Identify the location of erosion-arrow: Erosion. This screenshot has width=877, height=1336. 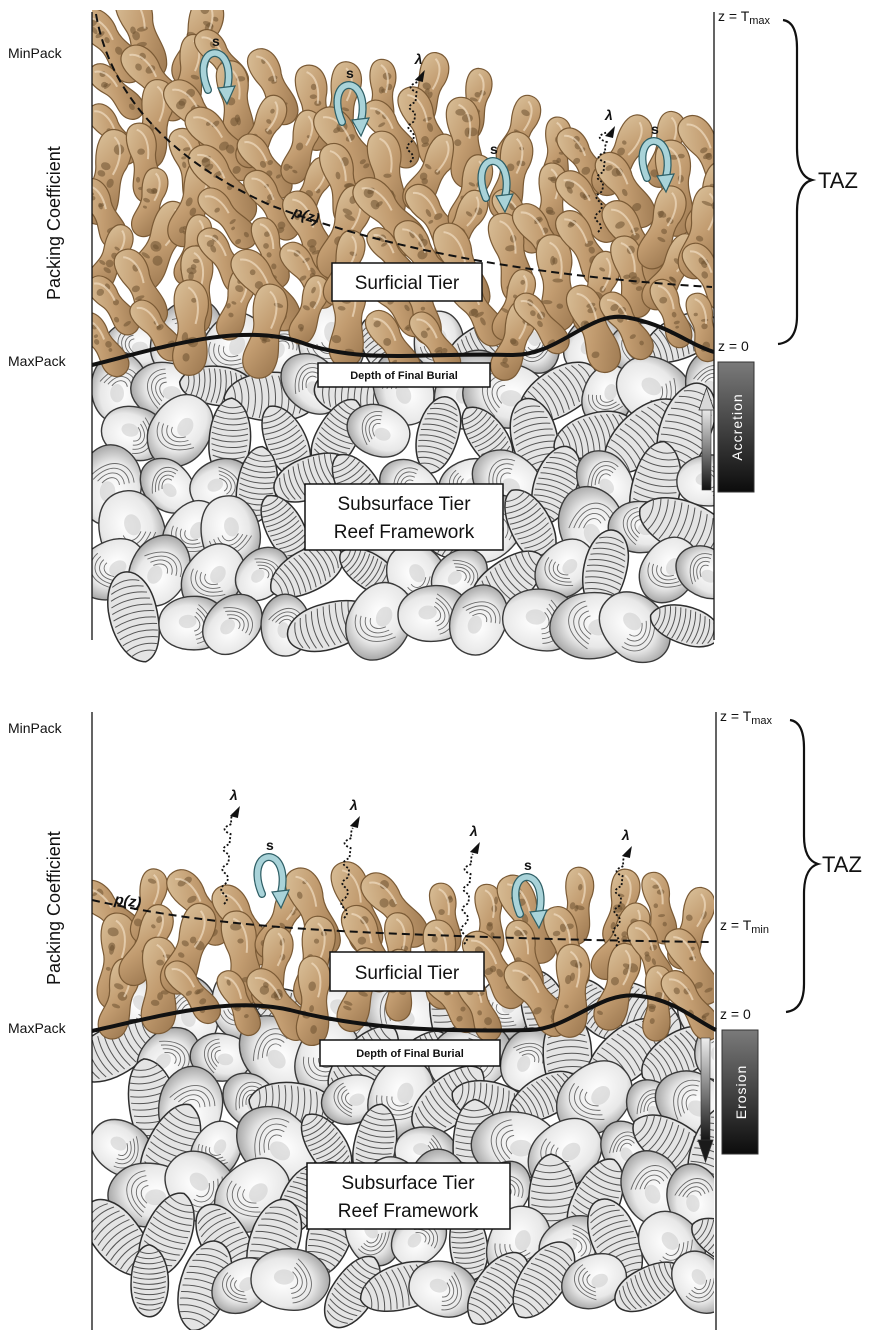
(728, 1096).